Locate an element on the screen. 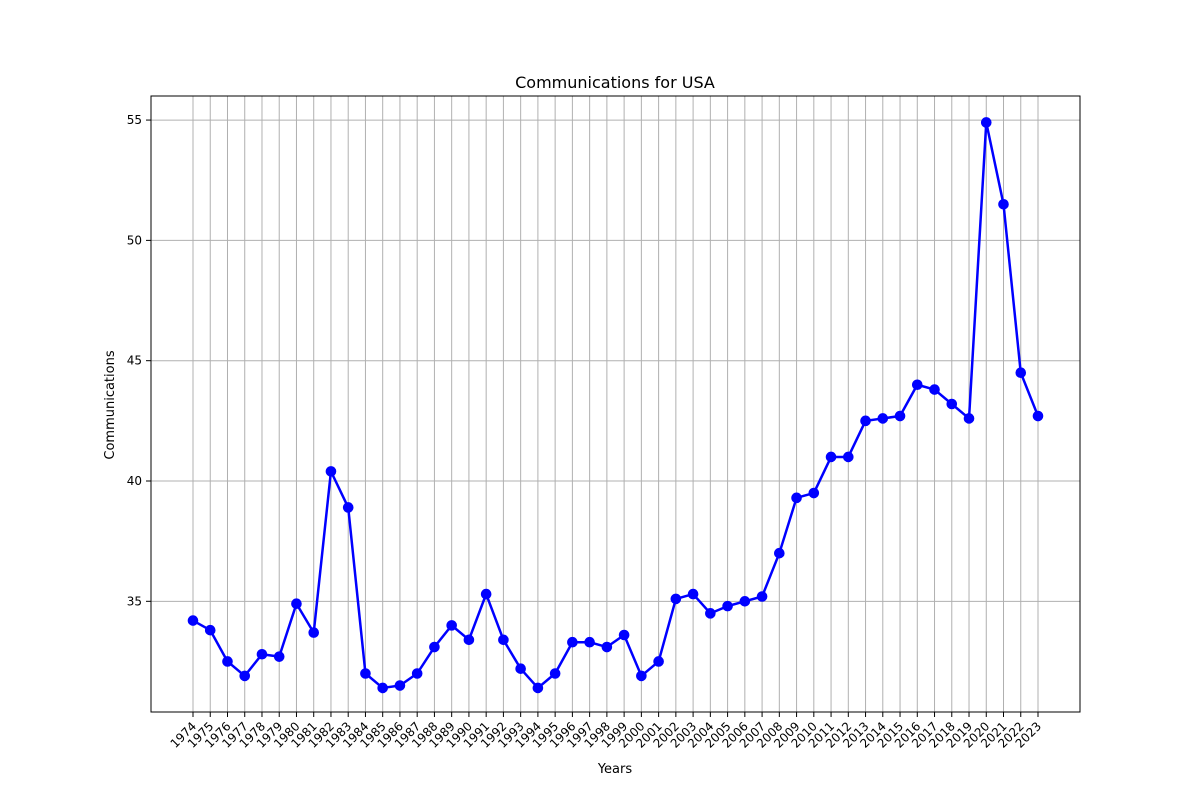 The height and width of the screenshot is (800, 1200). x-axis-label: Years is located at coordinates (615, 769).